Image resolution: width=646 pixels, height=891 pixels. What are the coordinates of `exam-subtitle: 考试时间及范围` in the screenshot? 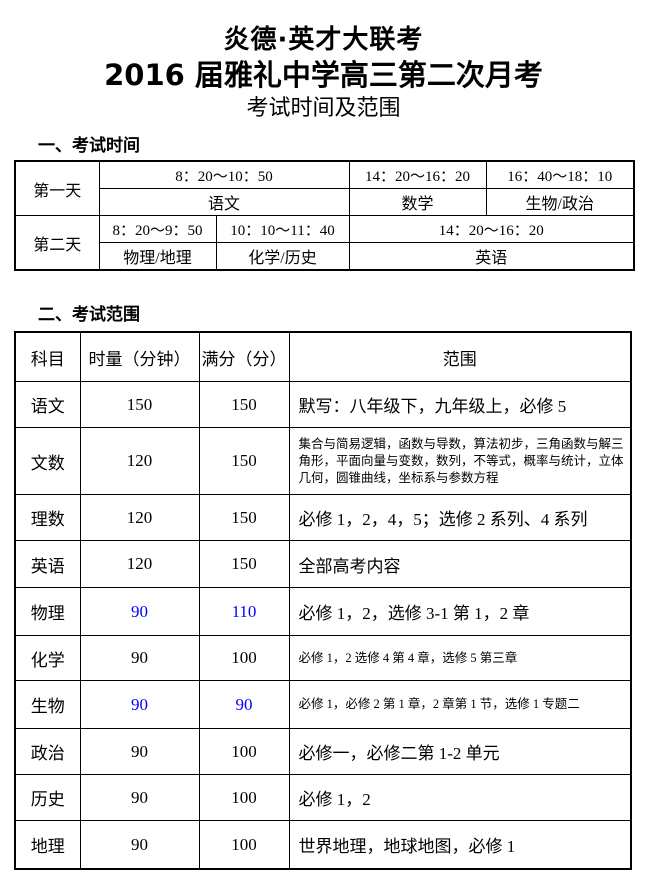 It's located at (323, 108).